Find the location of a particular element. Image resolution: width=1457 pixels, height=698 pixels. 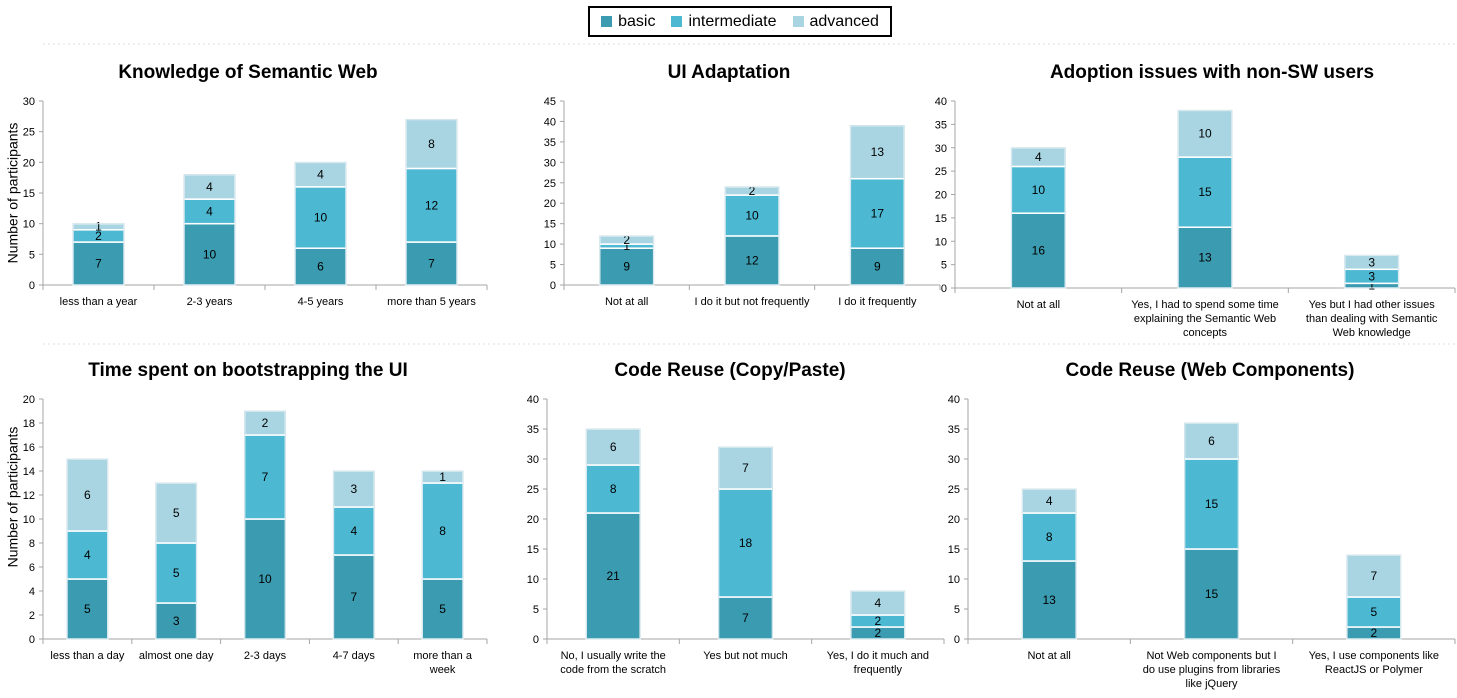

x-tick-label-line: 2-3 years is located at coordinates (210, 302).